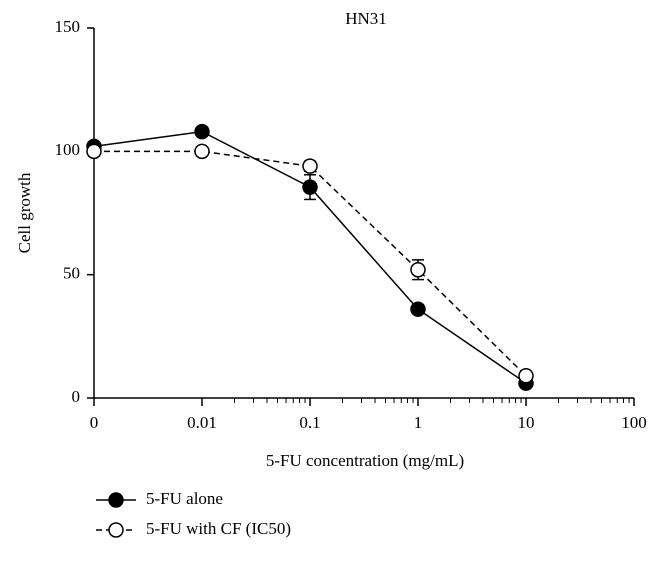 The image size is (662, 563). Describe the element at coordinates (418, 422) in the screenshot. I see `x-tick-label: 1` at that location.